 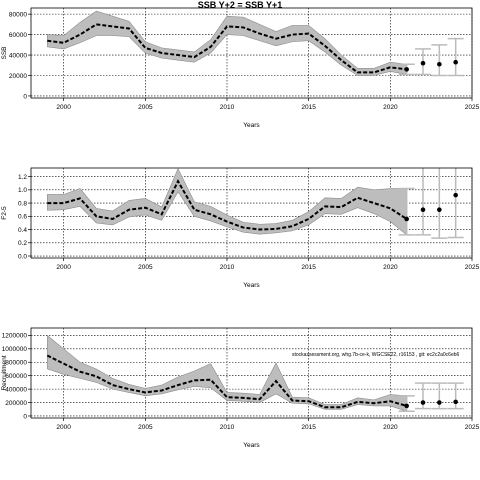 I want to click on y-tick-label: 400000, so click(x=16, y=389).